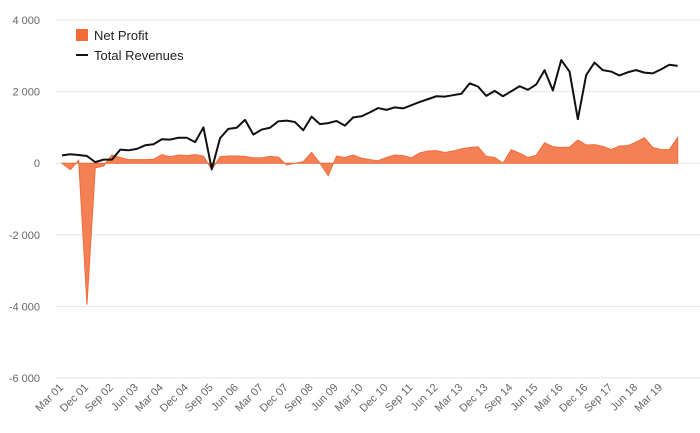 This screenshot has width=700, height=433. What do you see at coordinates (82, 35) in the screenshot?
I see `legend-swatch-net-profit` at bounding box center [82, 35].